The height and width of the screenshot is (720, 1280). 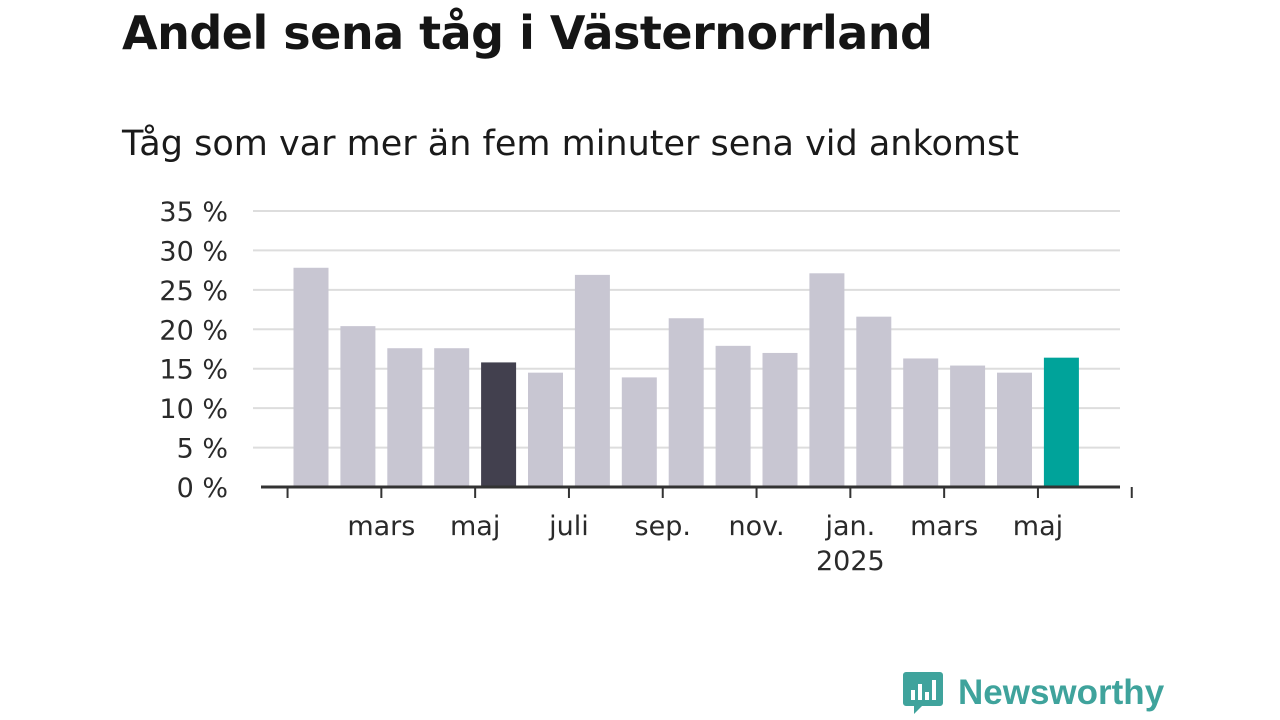 What do you see at coordinates (202, 449) in the screenshot?
I see `y-tick-label: 5 %` at bounding box center [202, 449].